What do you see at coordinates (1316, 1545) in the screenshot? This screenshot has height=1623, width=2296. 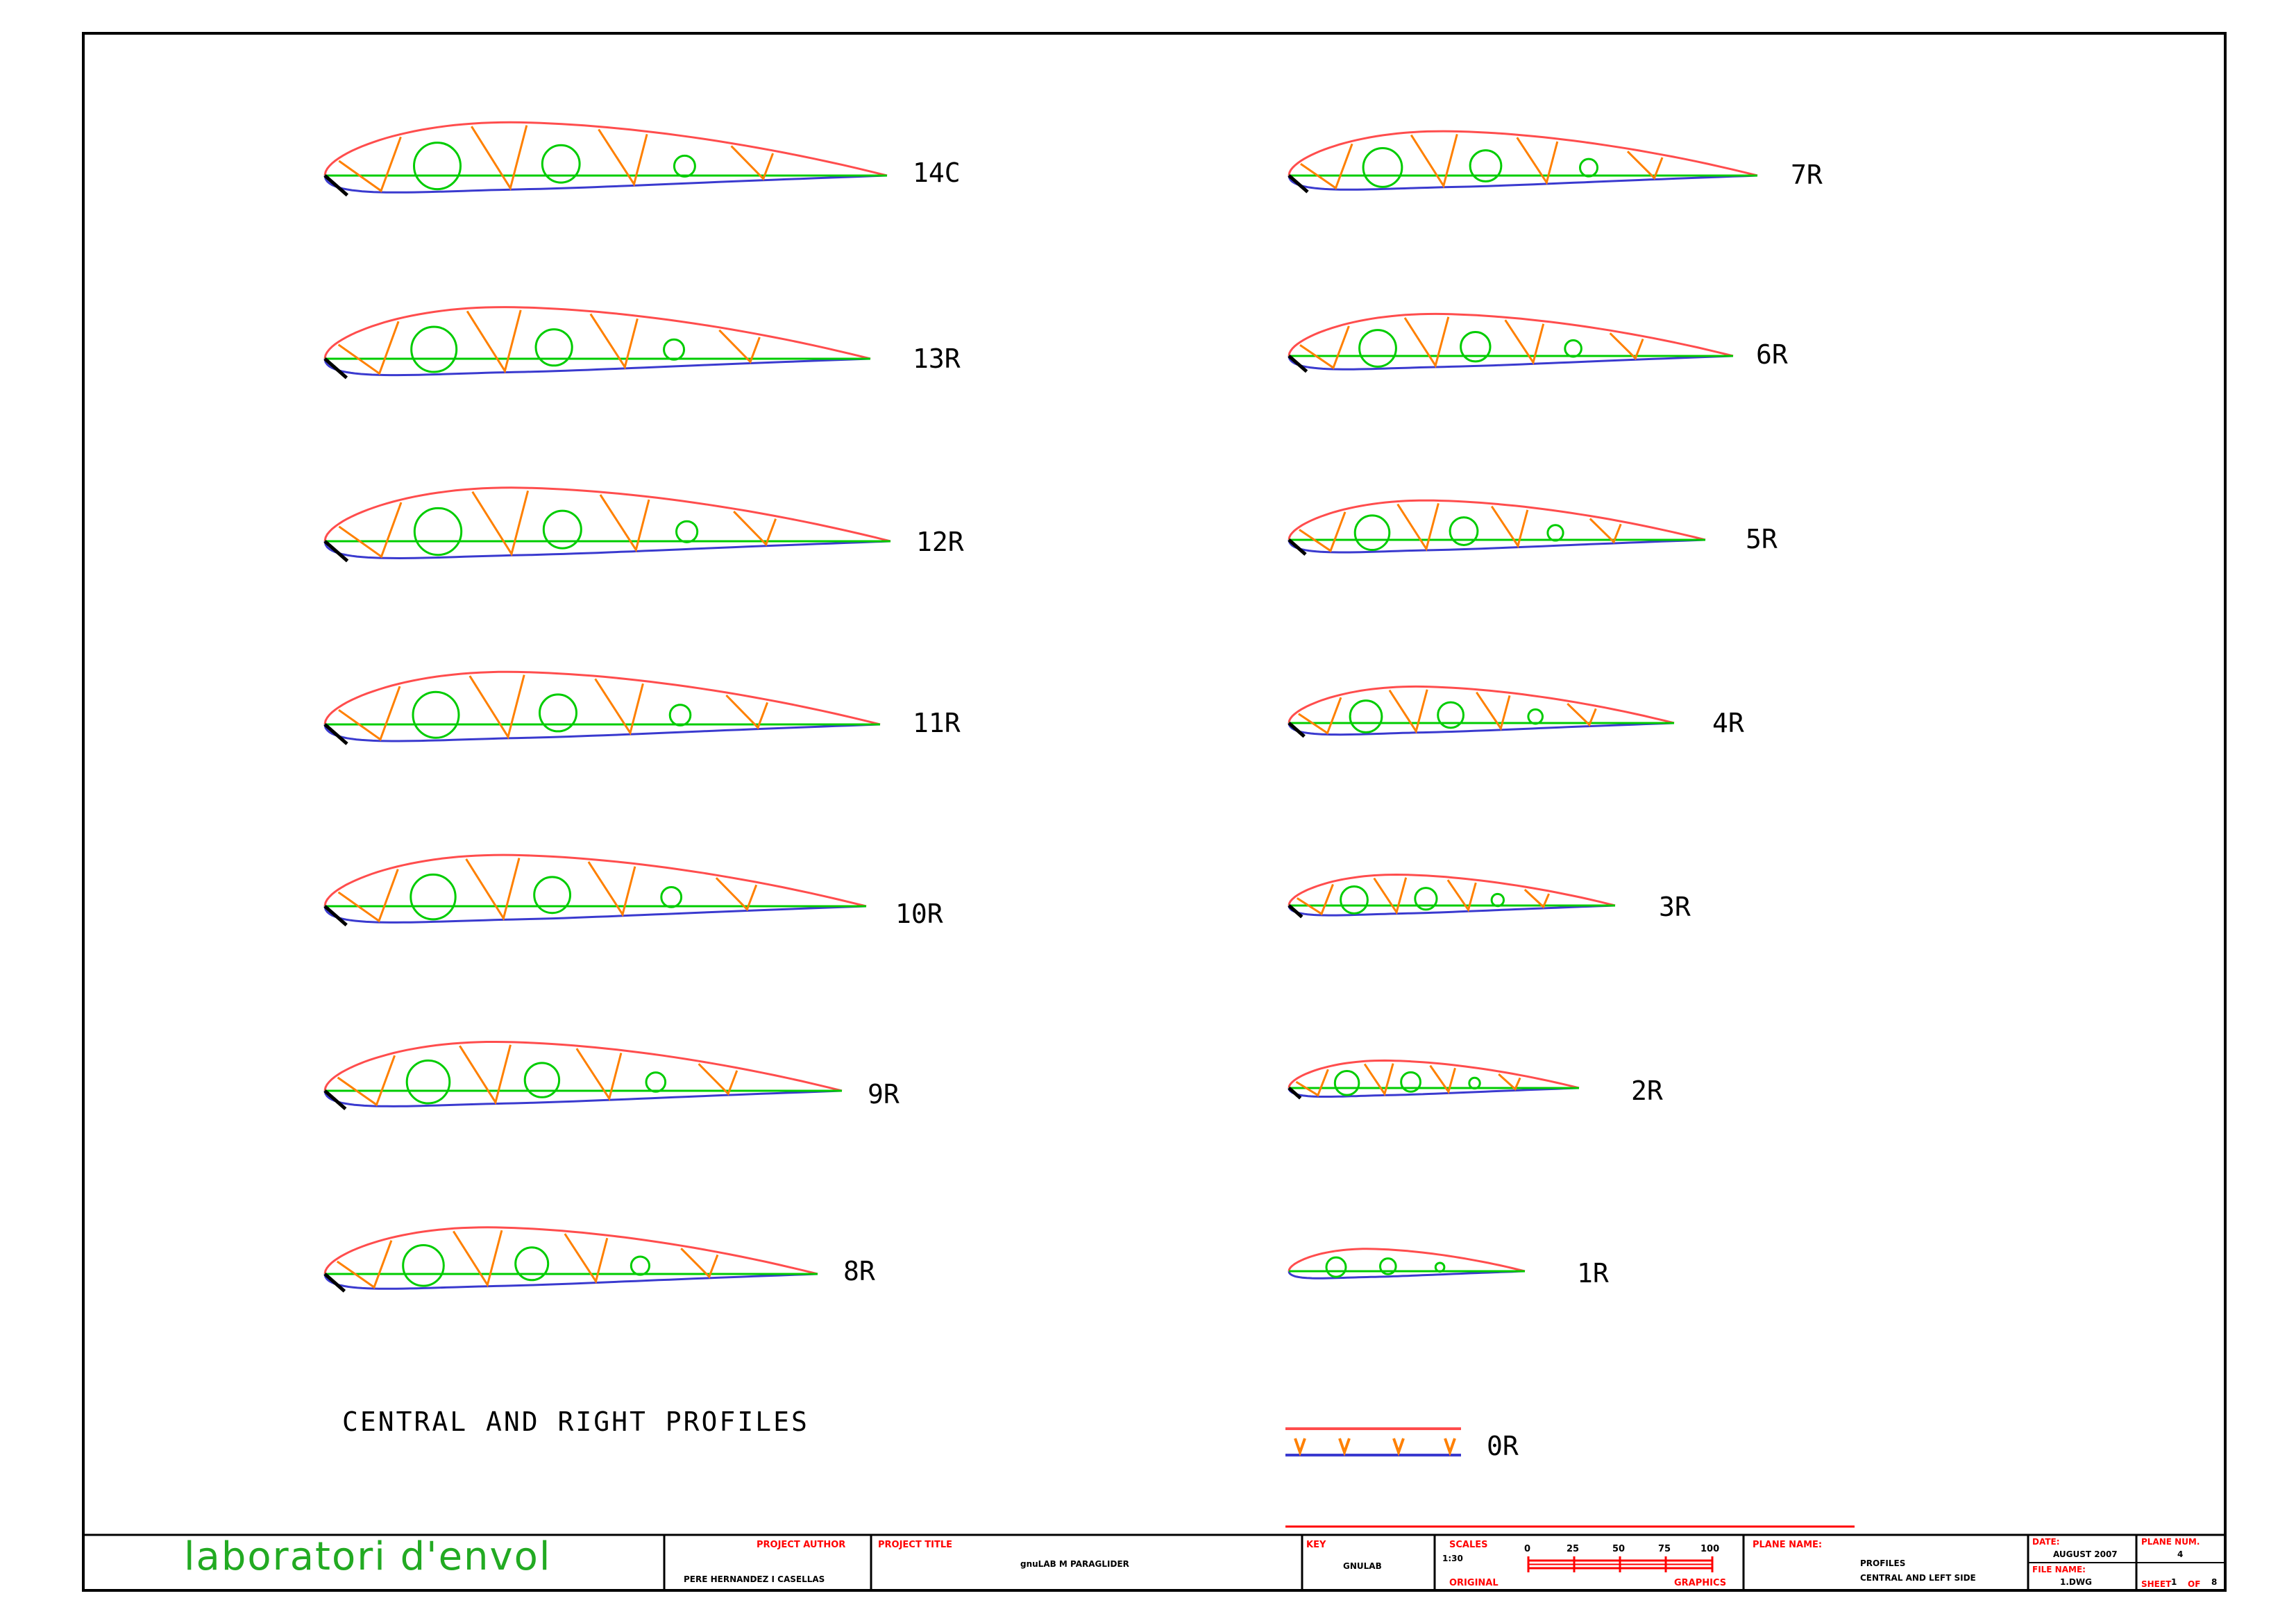 I see `key-label: KEY` at bounding box center [1316, 1545].